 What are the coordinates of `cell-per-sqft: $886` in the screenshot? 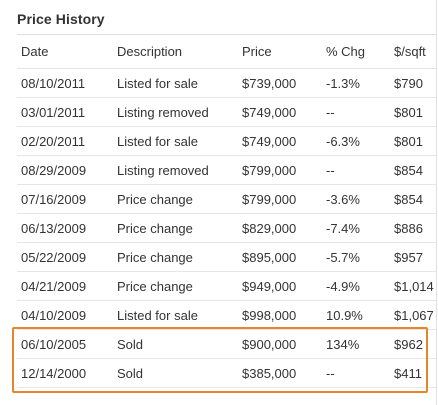 It's located at (413, 228).